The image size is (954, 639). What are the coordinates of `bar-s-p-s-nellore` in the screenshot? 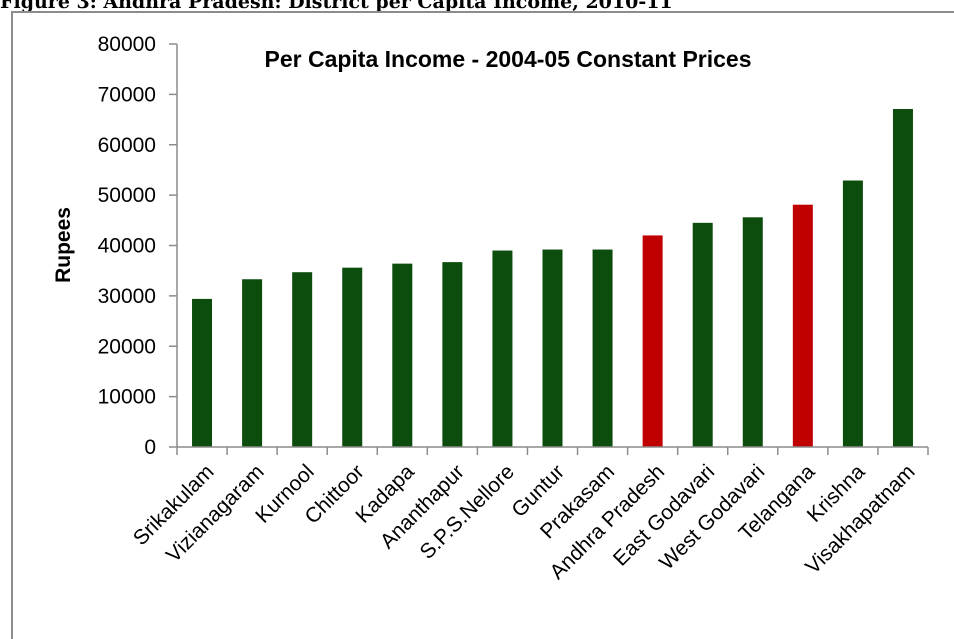 It's located at (502, 348).